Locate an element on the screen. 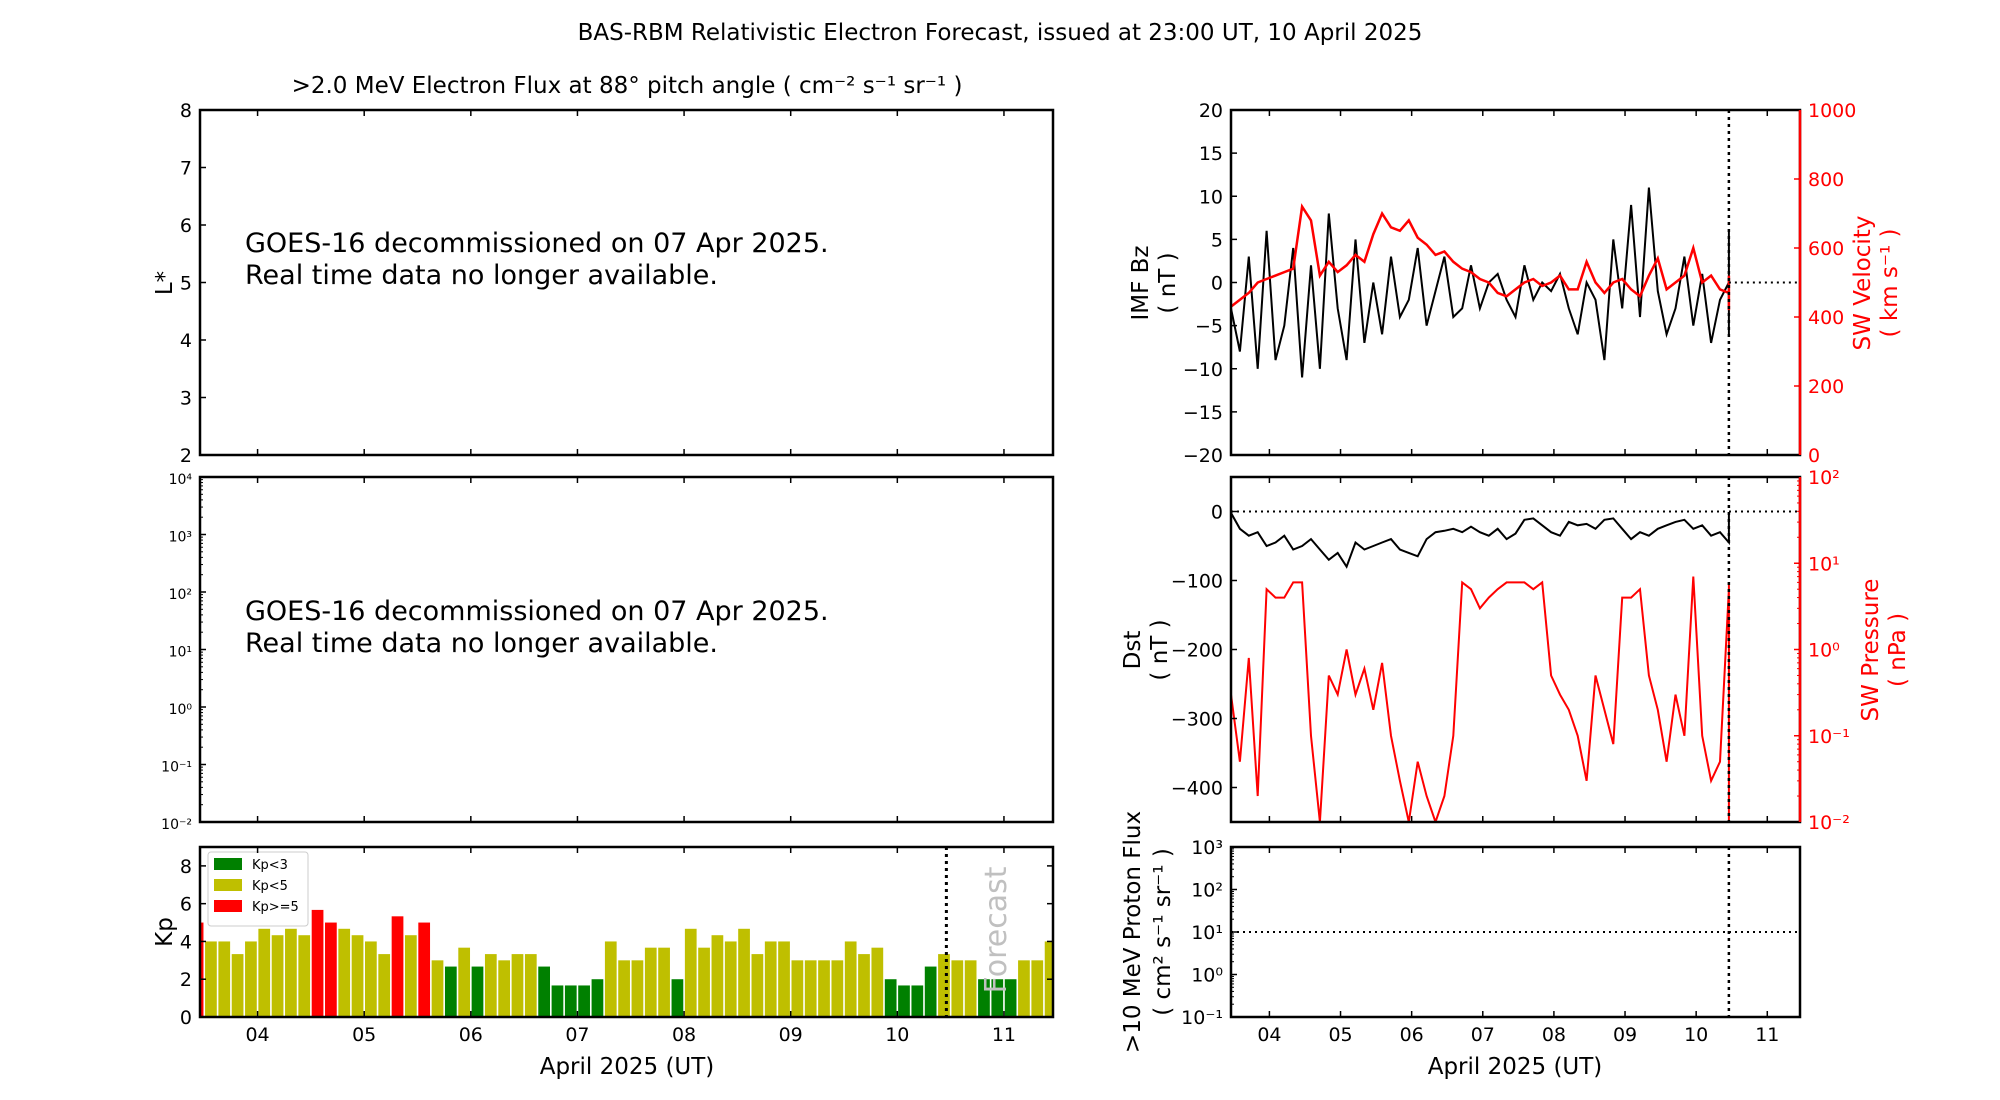  y-tick-label: 10⁻¹ is located at coordinates (1829, 737).